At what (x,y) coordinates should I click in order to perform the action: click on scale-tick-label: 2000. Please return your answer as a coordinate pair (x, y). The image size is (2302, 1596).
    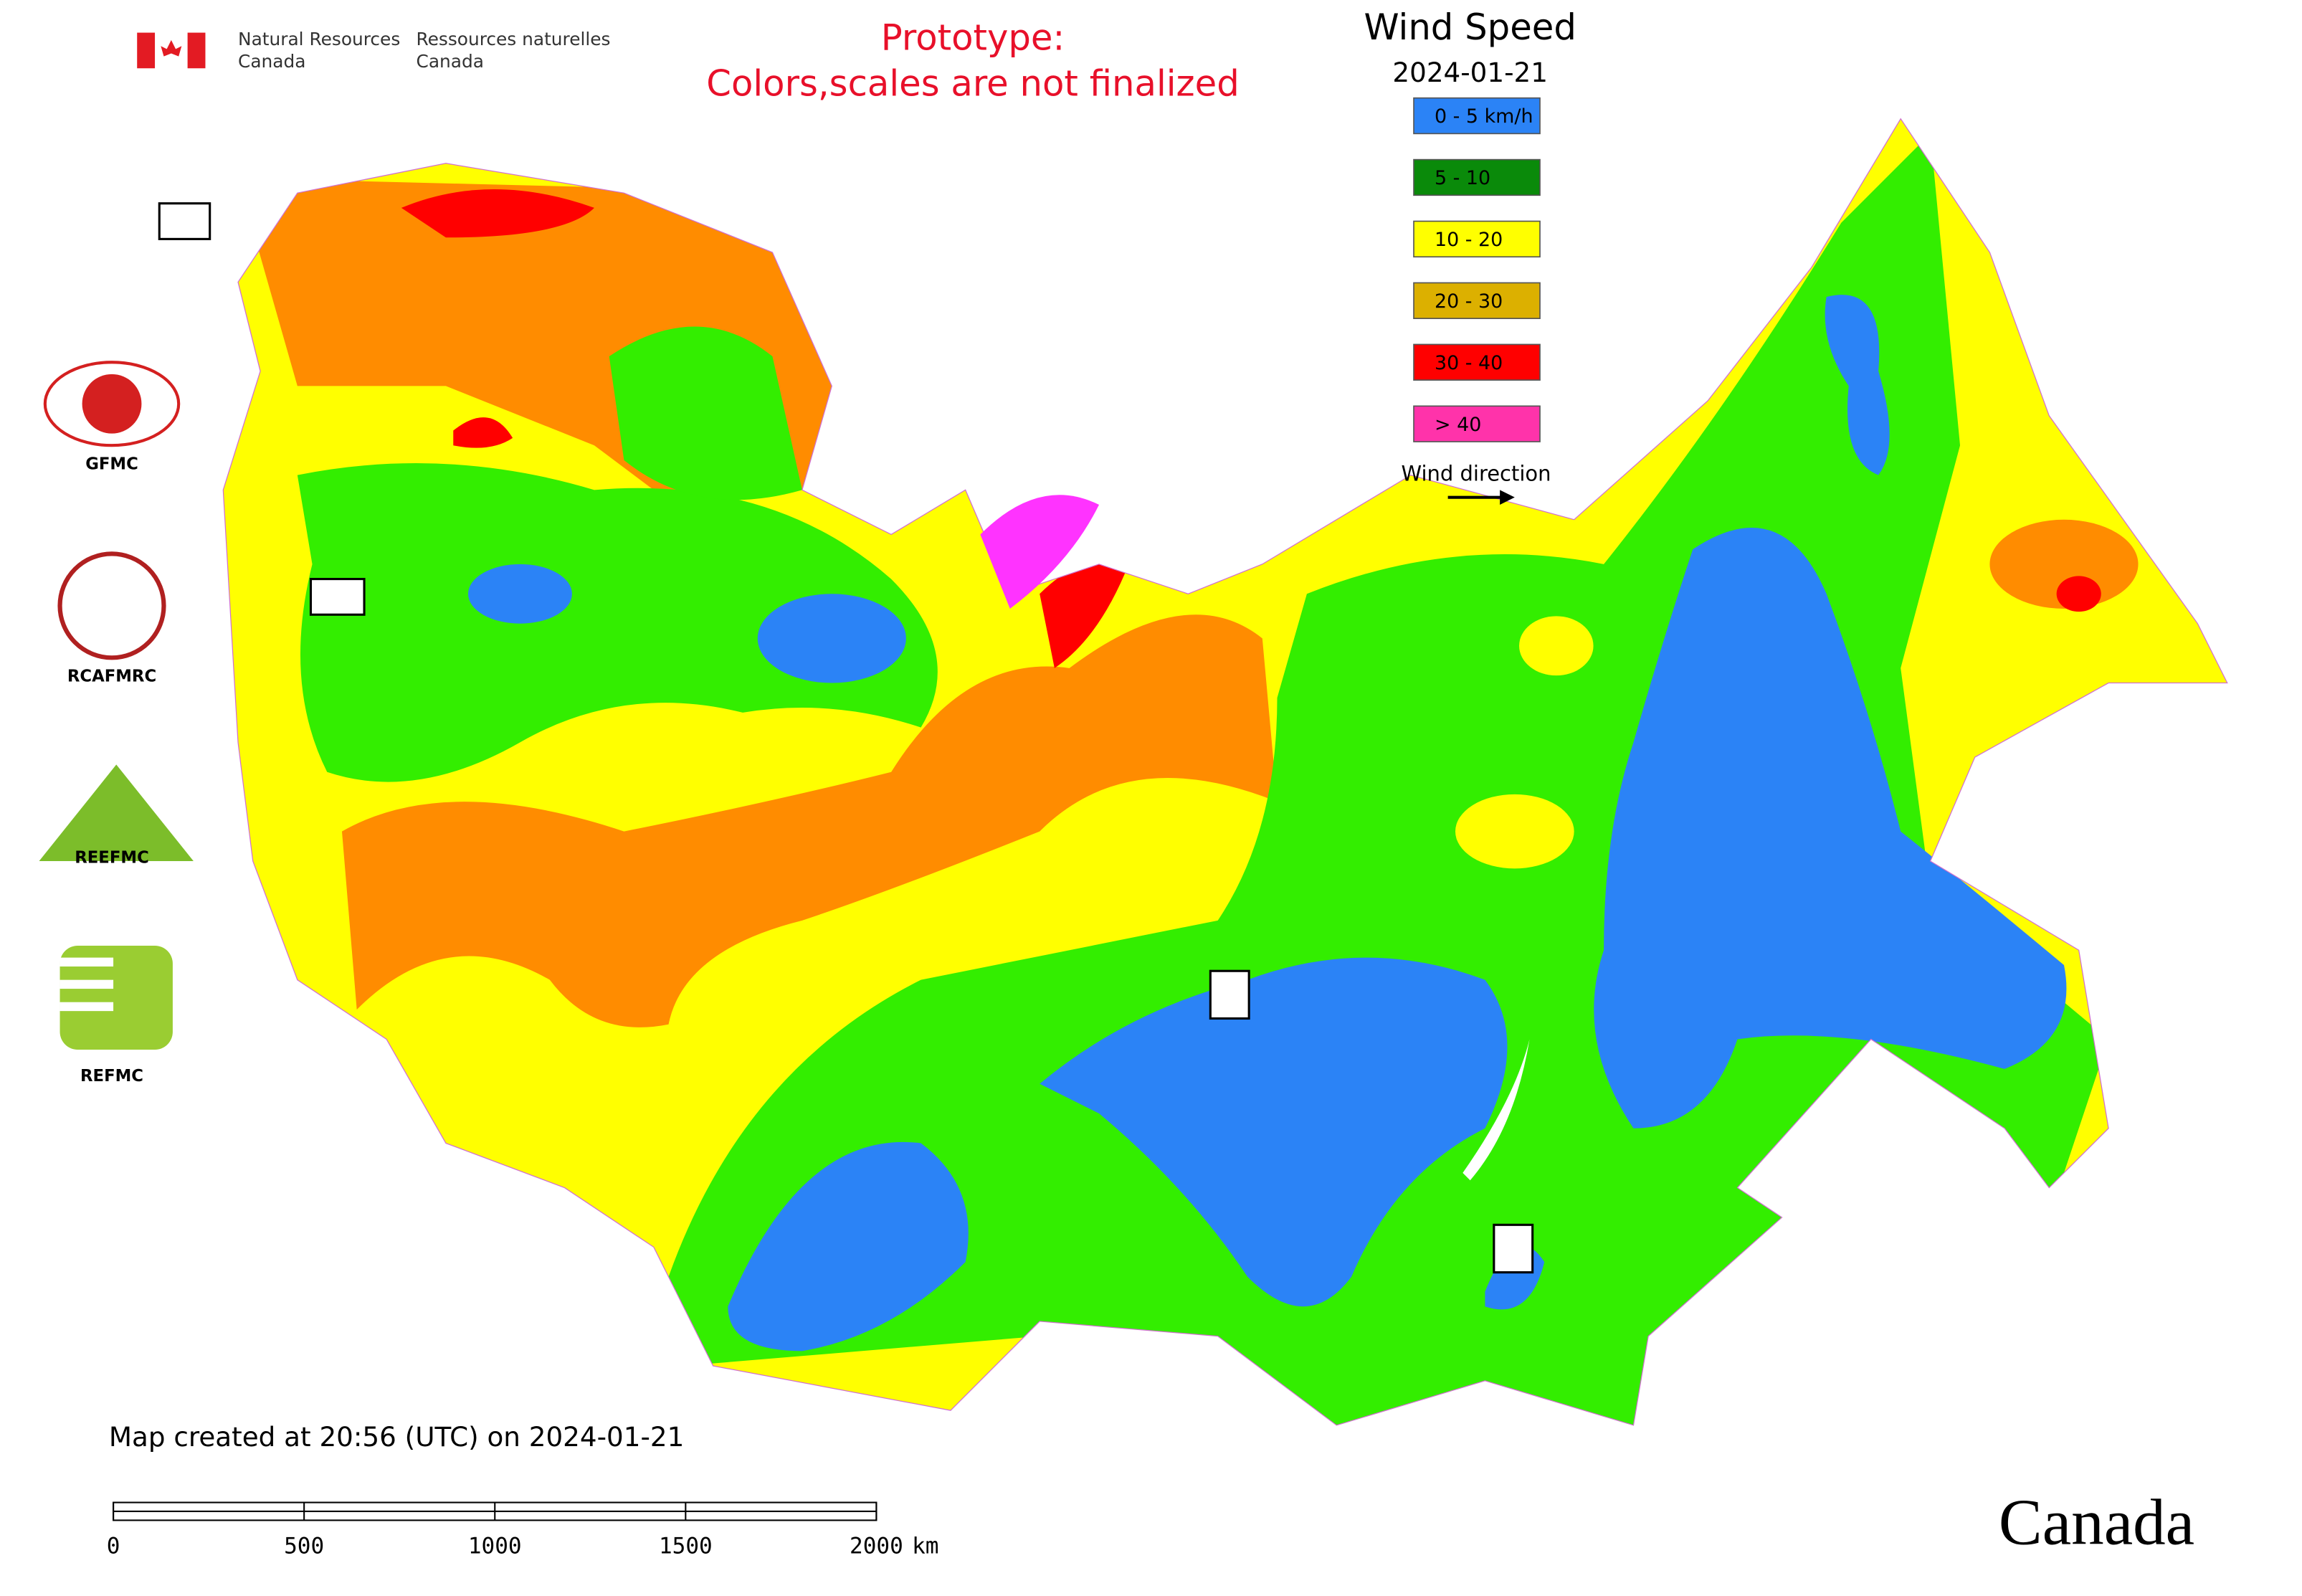
    Looking at the image, I should click on (876, 1546).